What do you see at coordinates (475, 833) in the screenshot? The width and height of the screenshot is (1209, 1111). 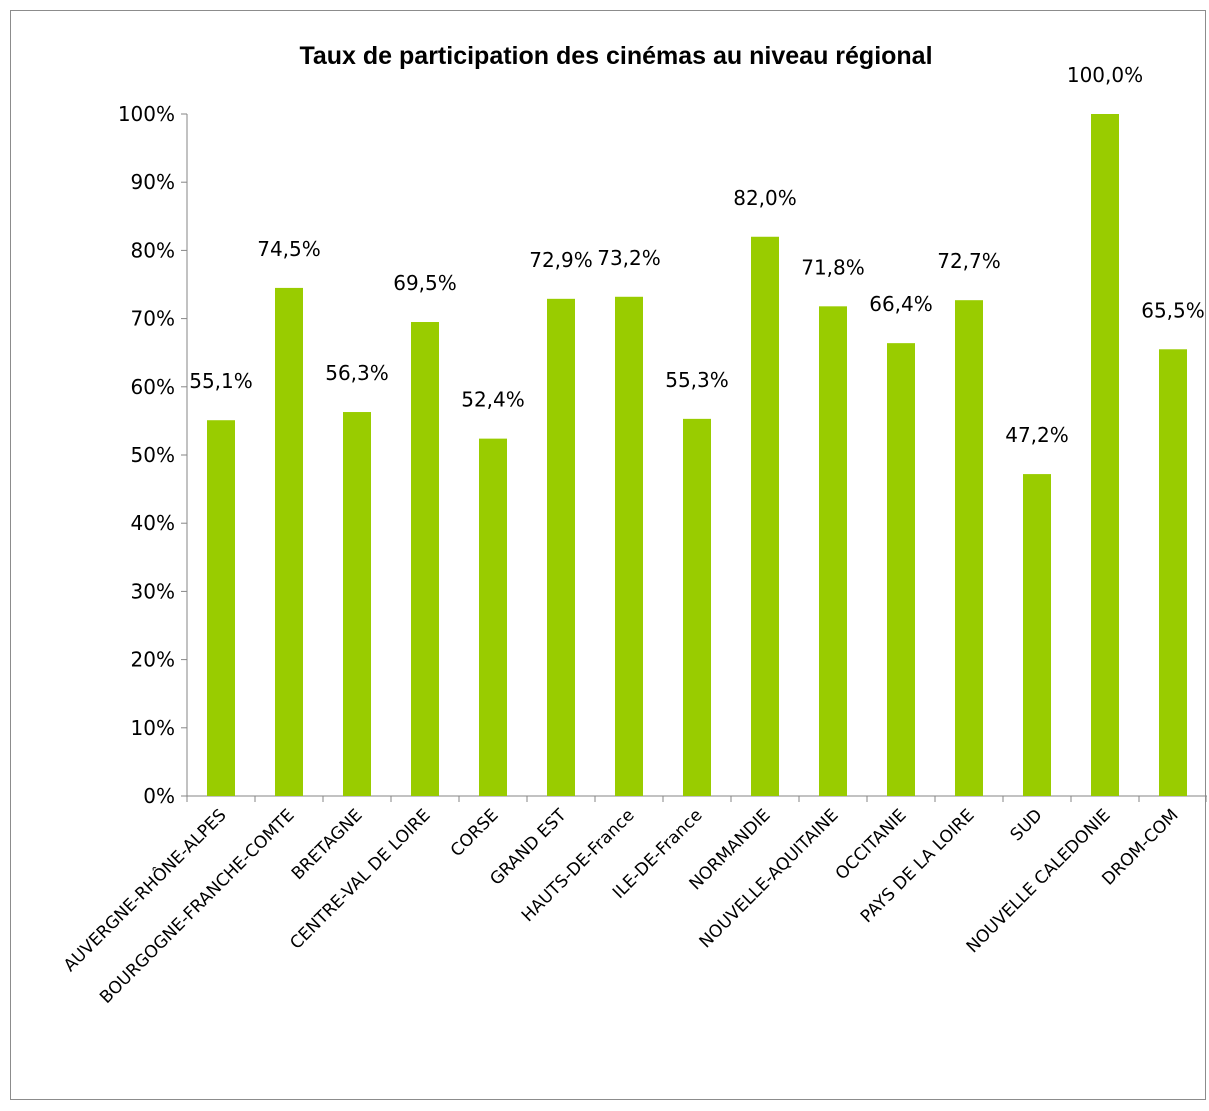 I see `x-tick-label: CORSE` at bounding box center [475, 833].